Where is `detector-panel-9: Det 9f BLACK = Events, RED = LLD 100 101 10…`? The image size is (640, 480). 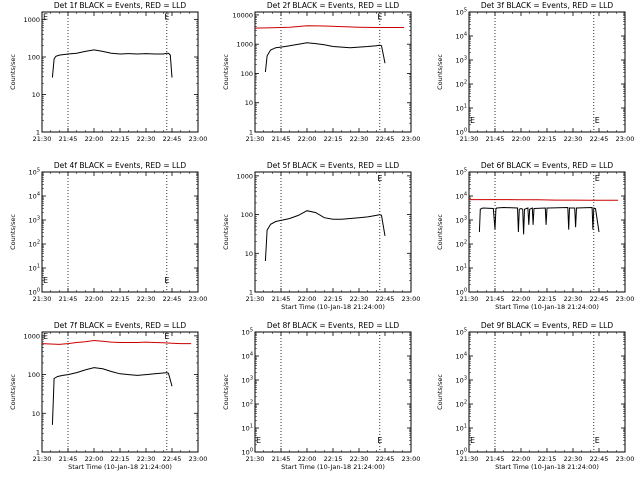 detector-panel-9: Det 9f BLACK = Events, RED = LLD 100 101 10… is located at coordinates (535, 396).